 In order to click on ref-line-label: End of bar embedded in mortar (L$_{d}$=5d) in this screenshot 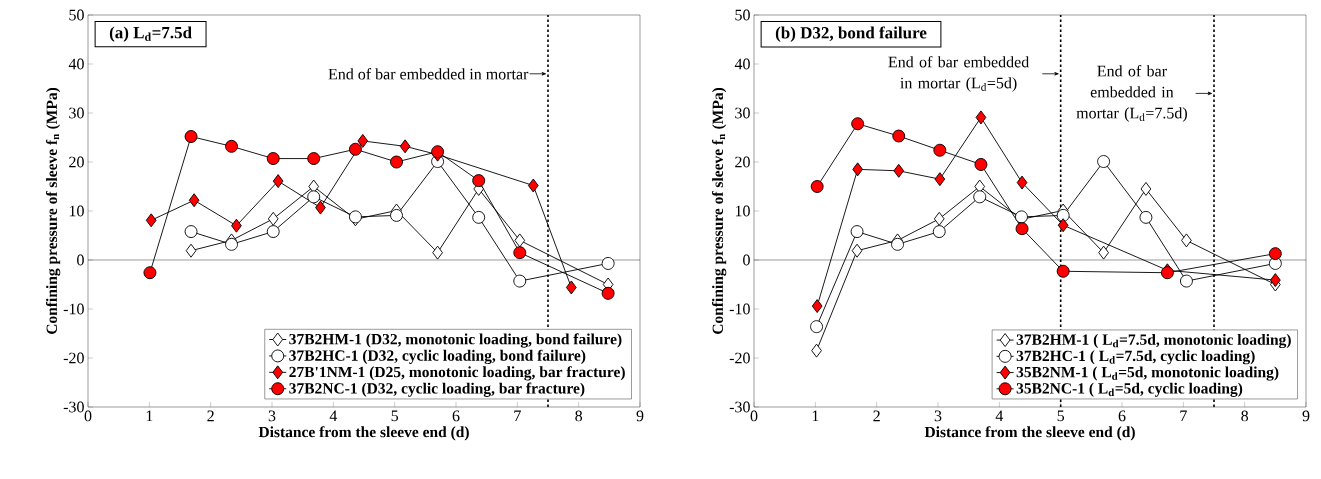, I will do `click(959, 73)`.